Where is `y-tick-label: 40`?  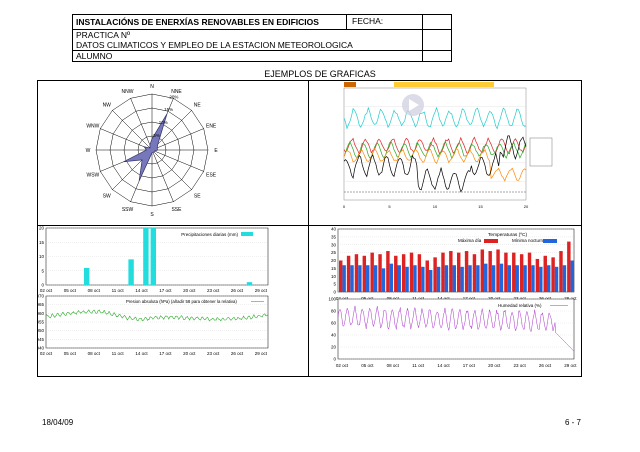
y-tick-label: 40 is located at coordinates (334, 229).